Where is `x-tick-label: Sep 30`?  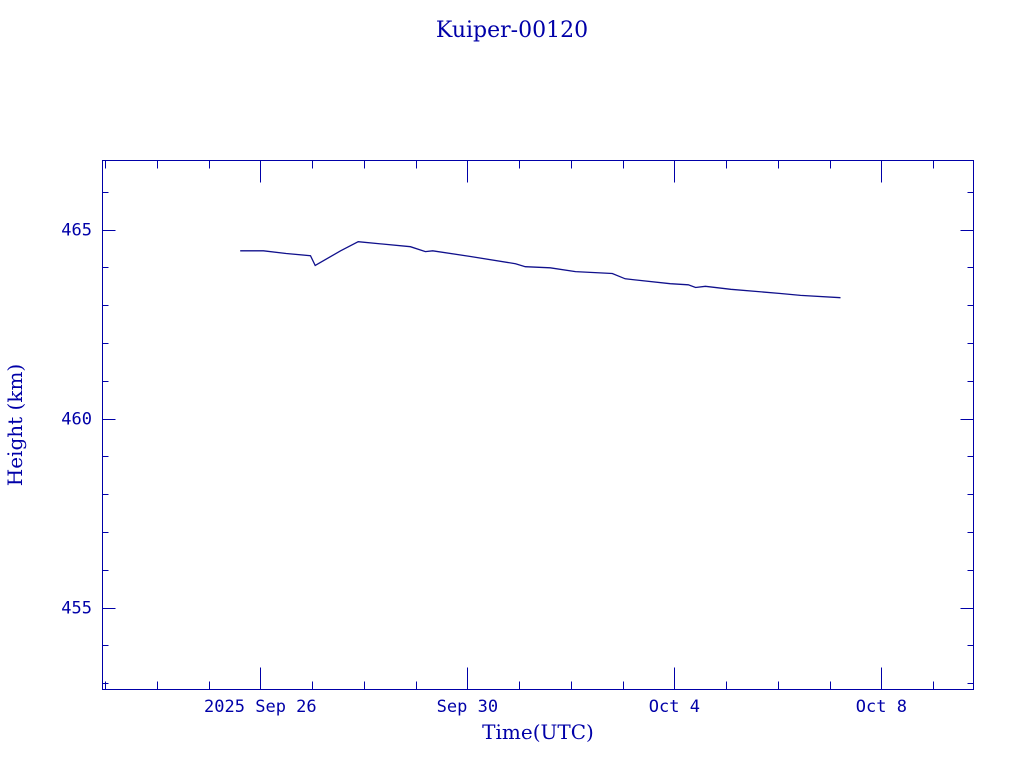
x-tick-label: Sep 30 is located at coordinates (467, 707).